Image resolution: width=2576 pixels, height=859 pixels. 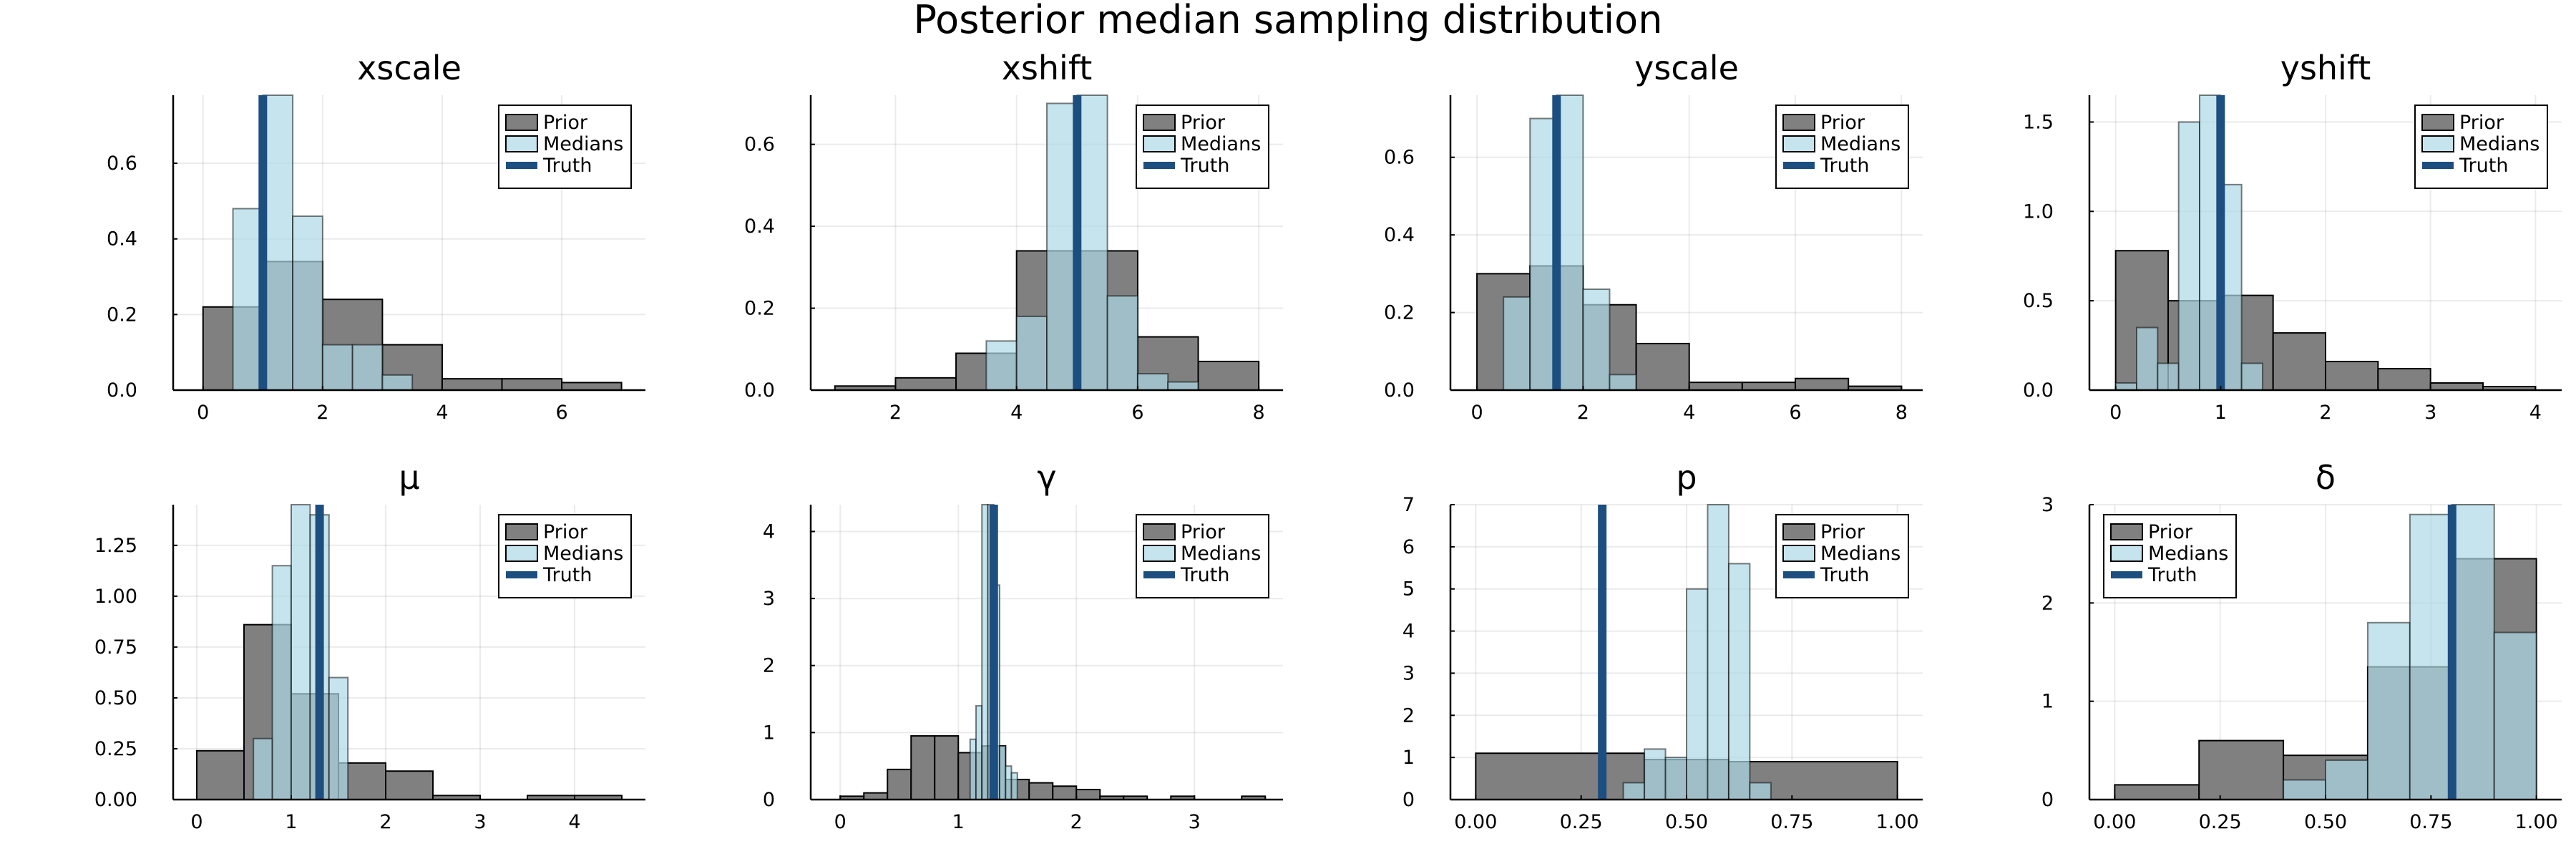 I want to click on y-tick-label: 1.0, so click(x=2038, y=211).